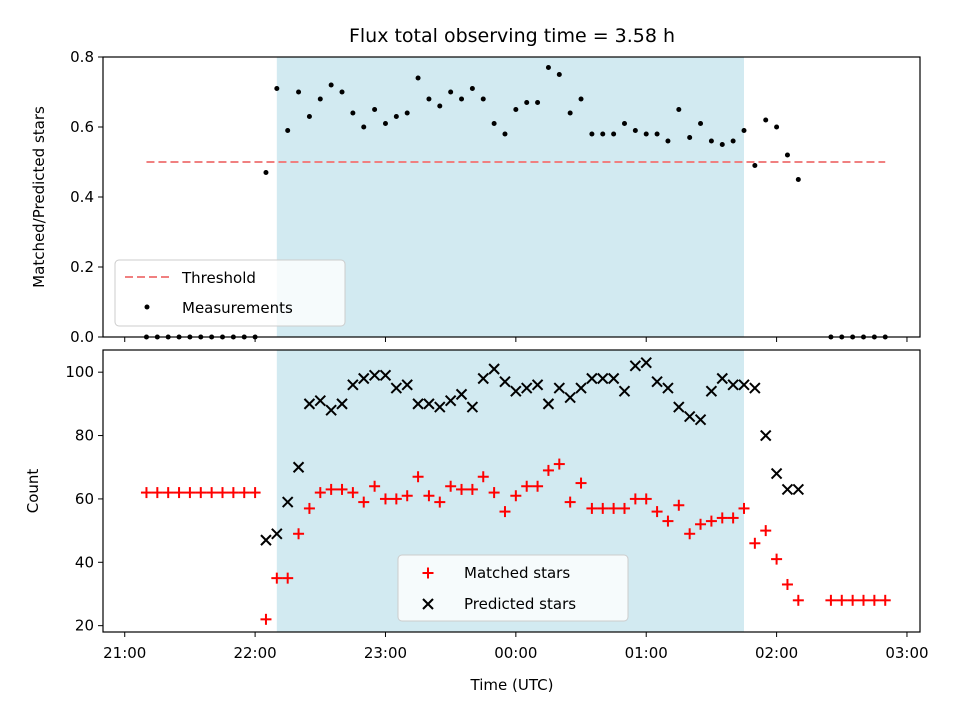 The image size is (960, 720). I want to click on legend-threshold-label: Threshold, so click(218, 278).